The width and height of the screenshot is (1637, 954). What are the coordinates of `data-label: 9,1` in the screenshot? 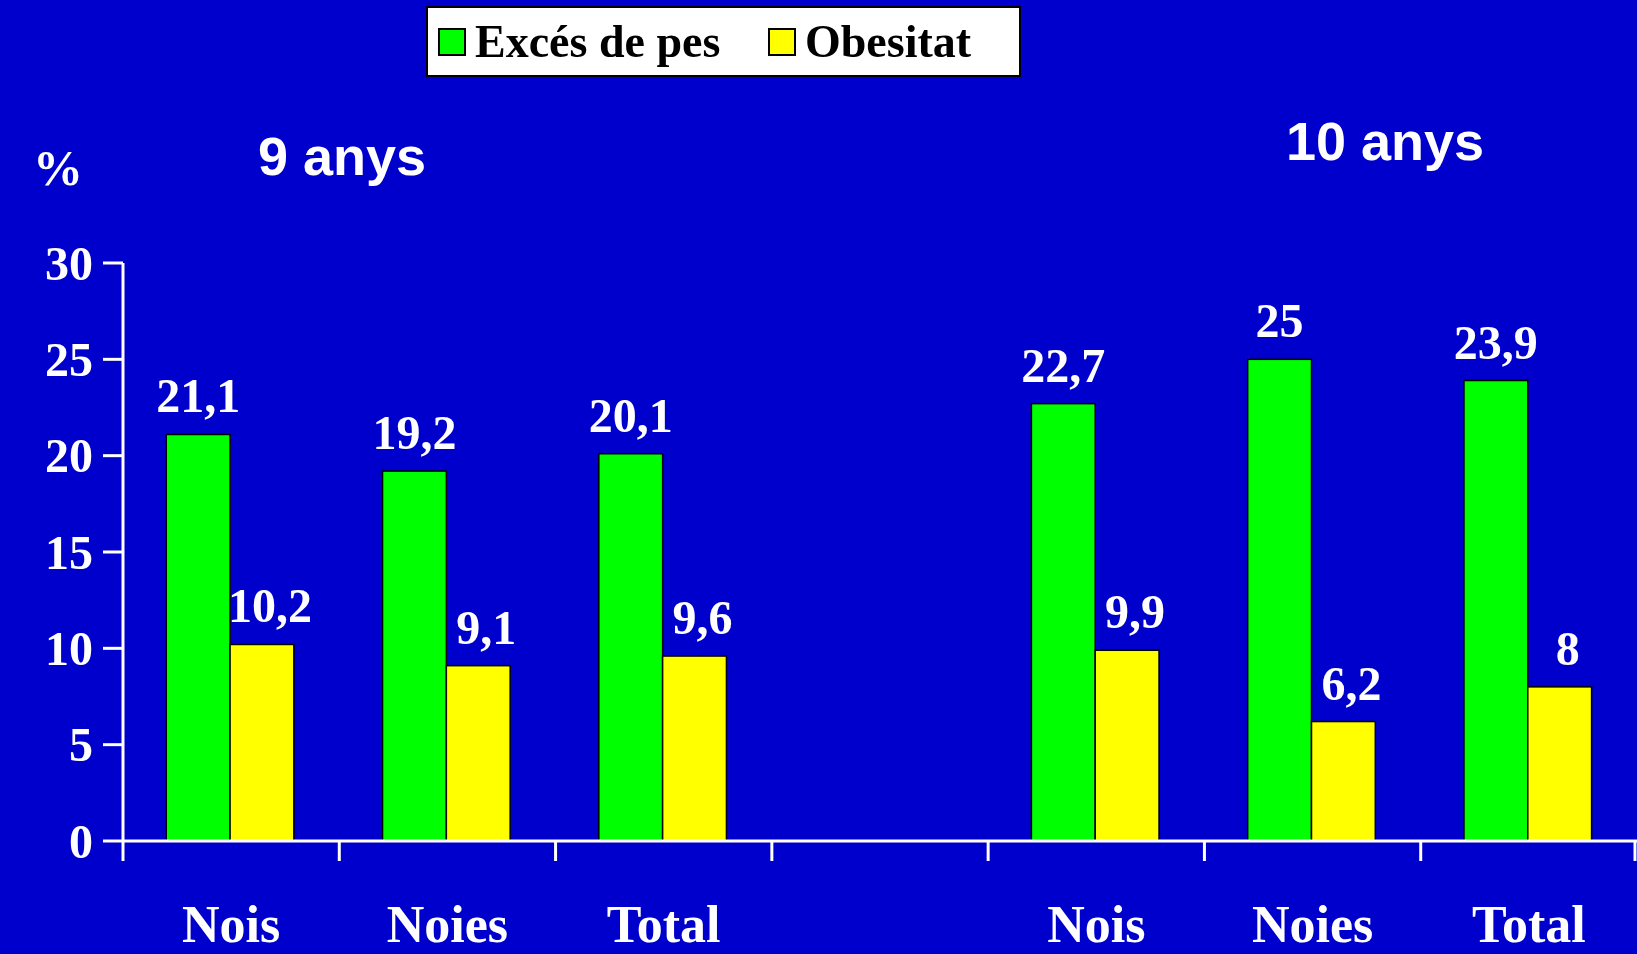 It's located at (486, 627).